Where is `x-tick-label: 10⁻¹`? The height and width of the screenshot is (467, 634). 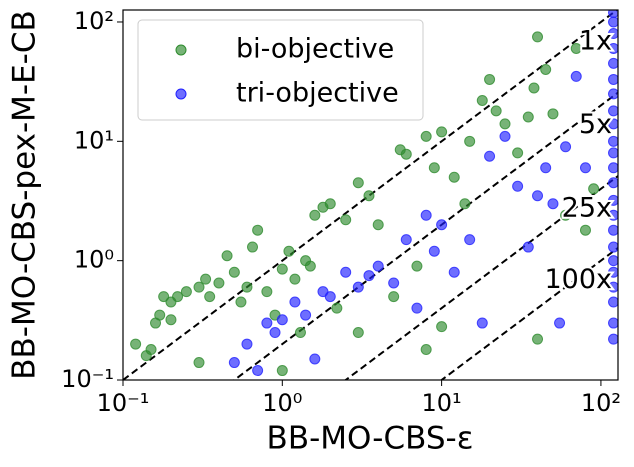
x-tick-label: 10⁻¹ is located at coordinates (123, 403).